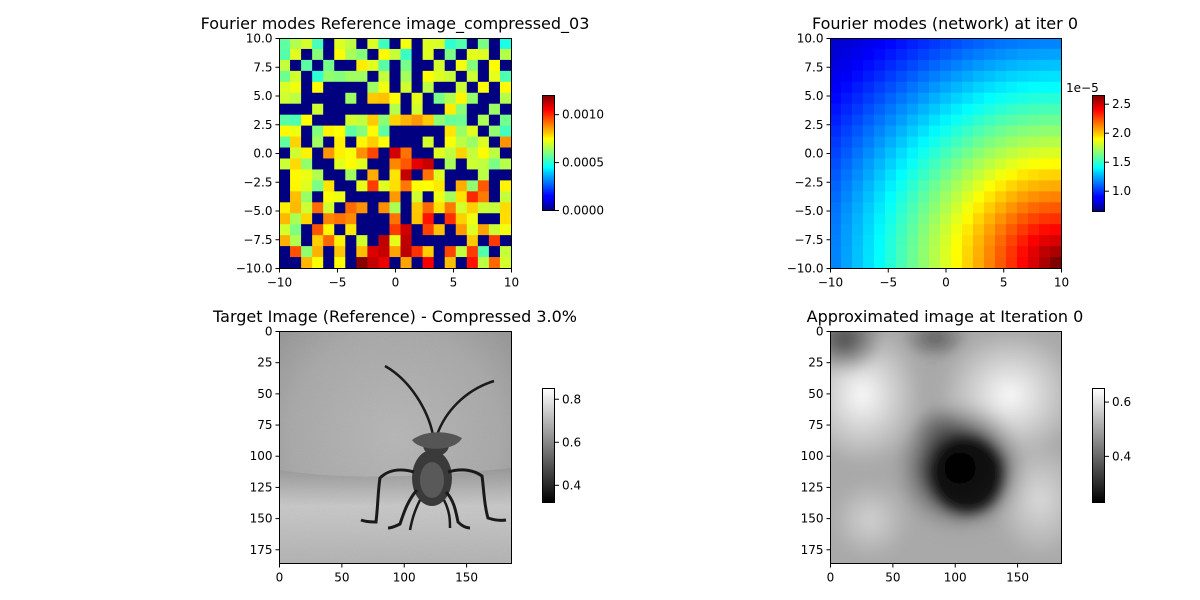 The width and height of the screenshot is (1200, 600). I want to click on colorbar-tick-label: 2.0, so click(1121, 133).